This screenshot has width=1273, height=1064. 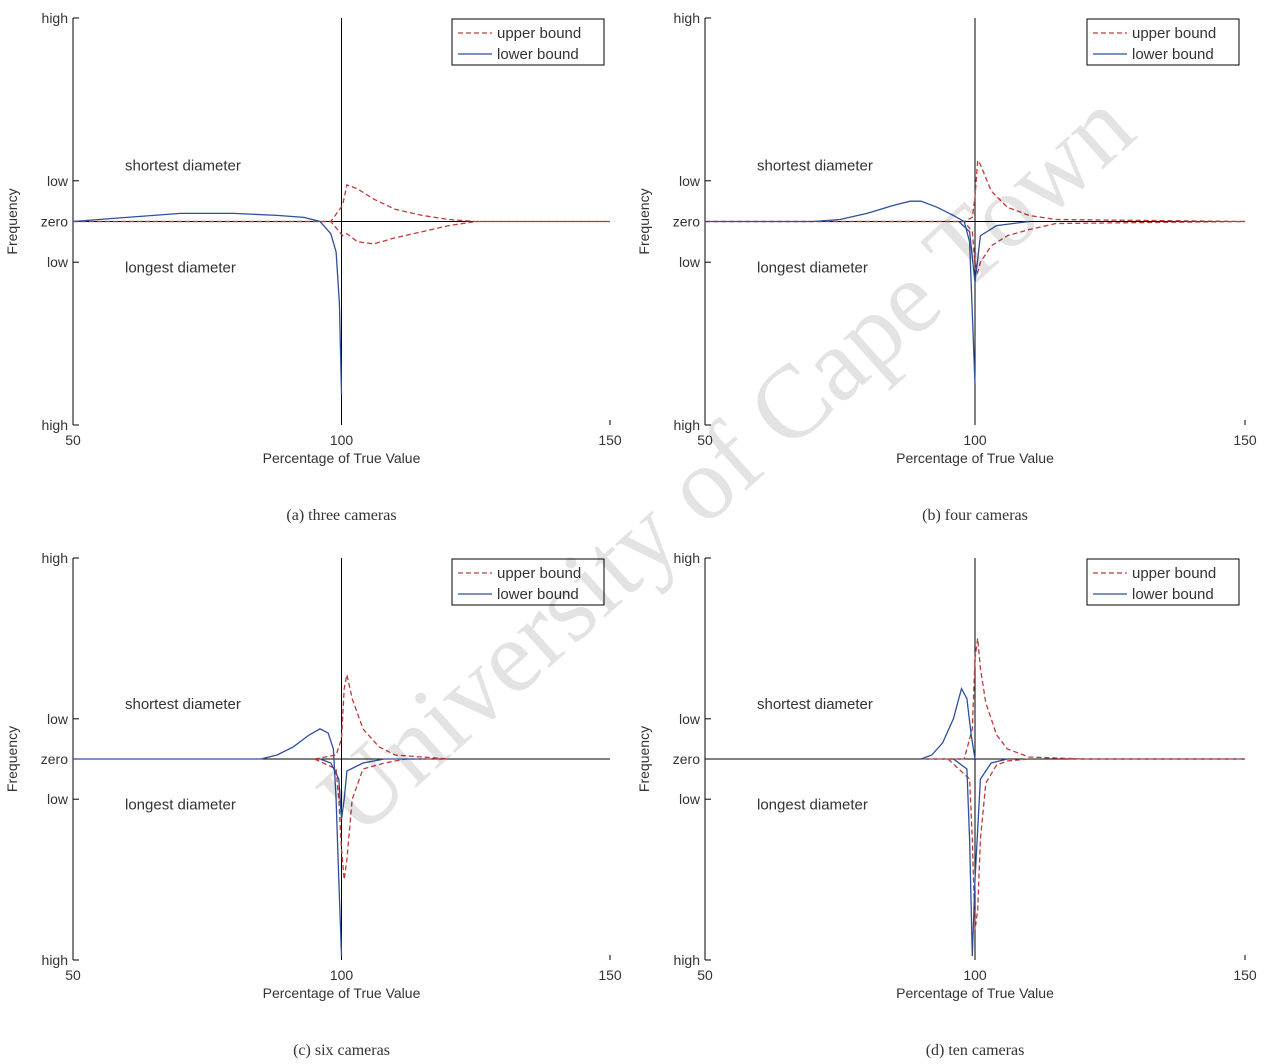 What do you see at coordinates (975, 1050) in the screenshot?
I see `panel-caption: (d) ten cameras` at bounding box center [975, 1050].